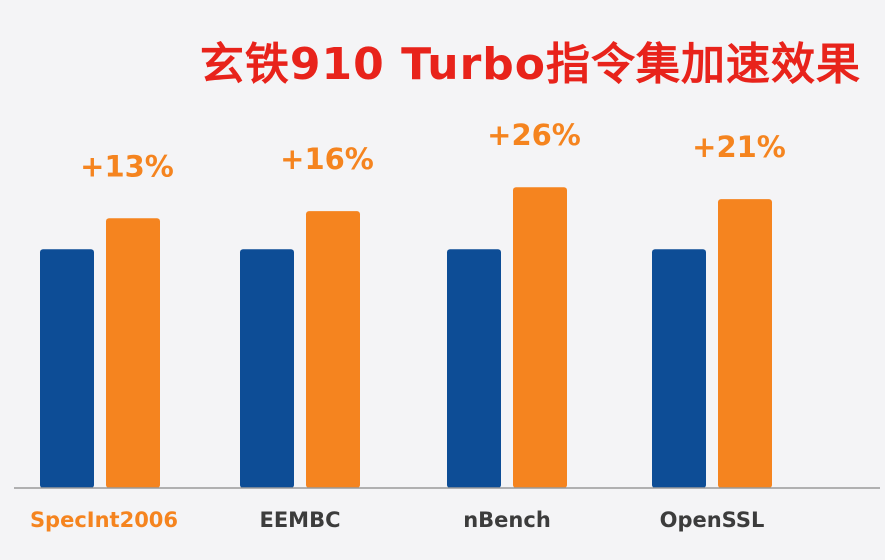 The height and width of the screenshot is (560, 885). I want to click on baseline-bar-nbench, so click(474, 368).